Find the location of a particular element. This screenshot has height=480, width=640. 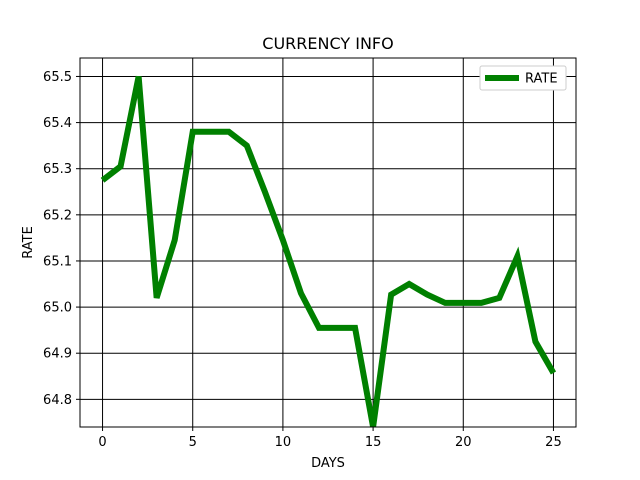

y-tick-label: 65.3 is located at coordinates (57, 169).